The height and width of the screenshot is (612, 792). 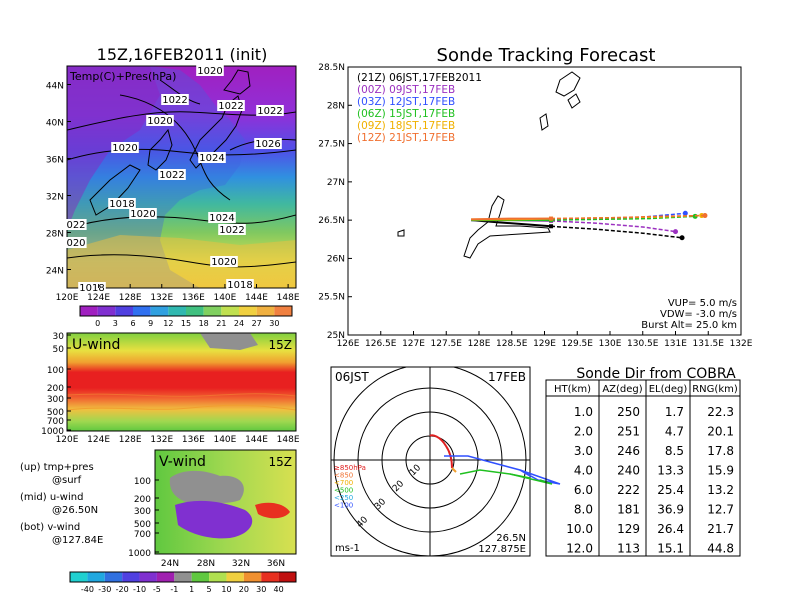 What do you see at coordinates (579, 549) in the screenshot?
I see `table-cell: 12.0` at bounding box center [579, 549].